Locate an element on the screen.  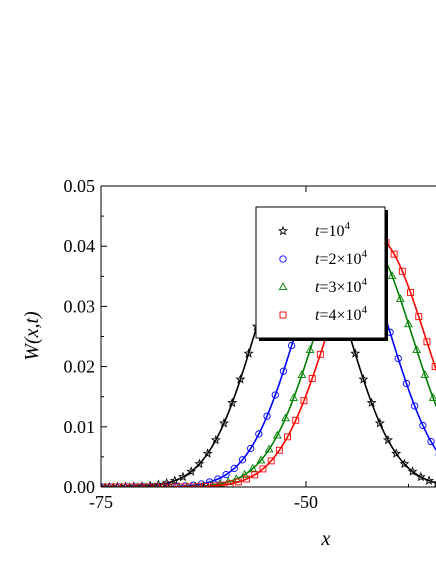
legend-label-value: =3×10 is located at coordinates (340, 287).